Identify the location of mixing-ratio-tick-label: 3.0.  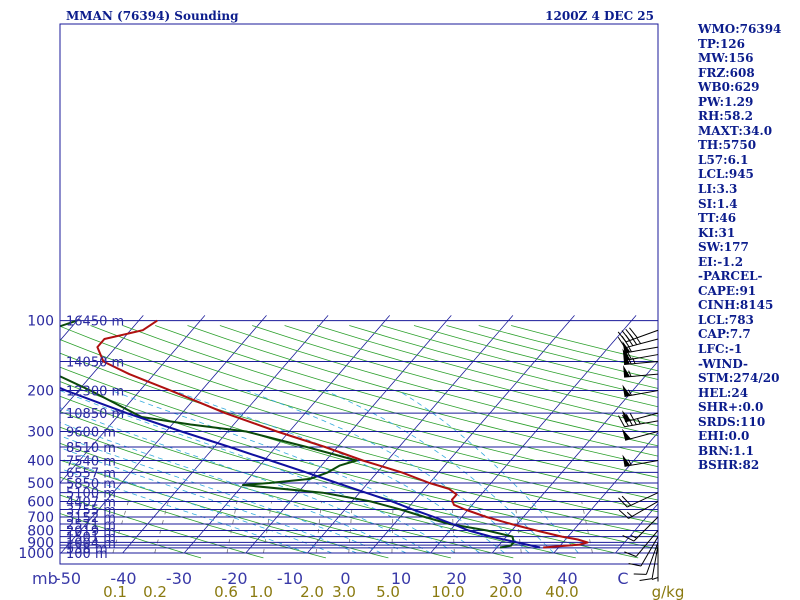
(344, 591).